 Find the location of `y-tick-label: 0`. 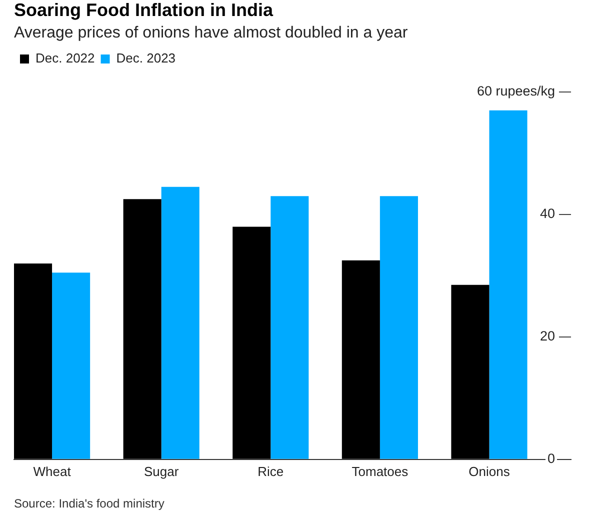

y-tick-label: 0 is located at coordinates (551, 458).